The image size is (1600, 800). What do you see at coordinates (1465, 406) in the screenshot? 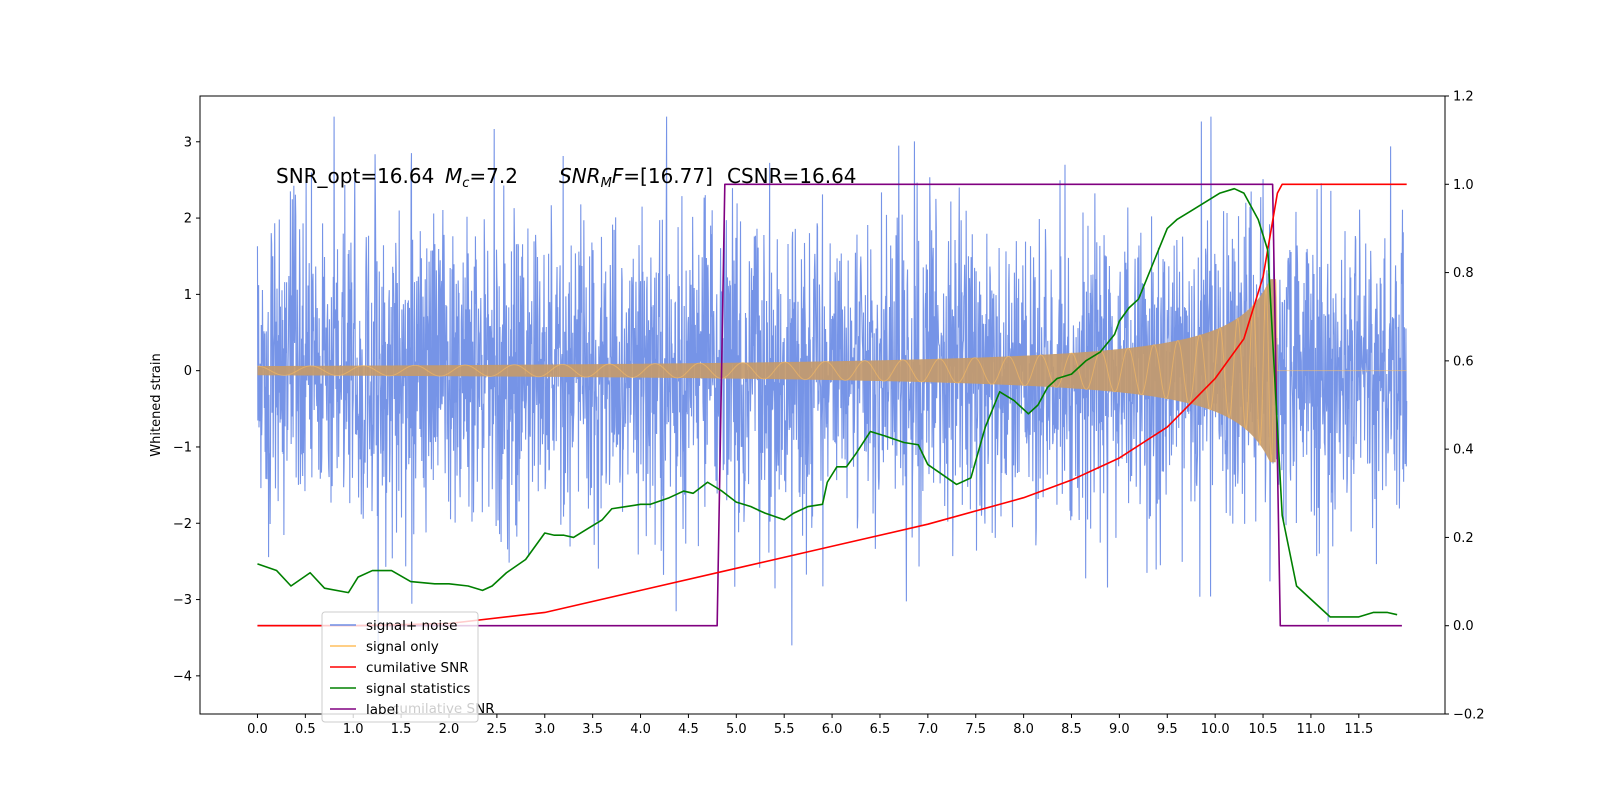
I see `y-axis-right: 1.2 1.0 0.8 0.6 0.4 0.2 0.0 −0.2` at bounding box center [1465, 406].